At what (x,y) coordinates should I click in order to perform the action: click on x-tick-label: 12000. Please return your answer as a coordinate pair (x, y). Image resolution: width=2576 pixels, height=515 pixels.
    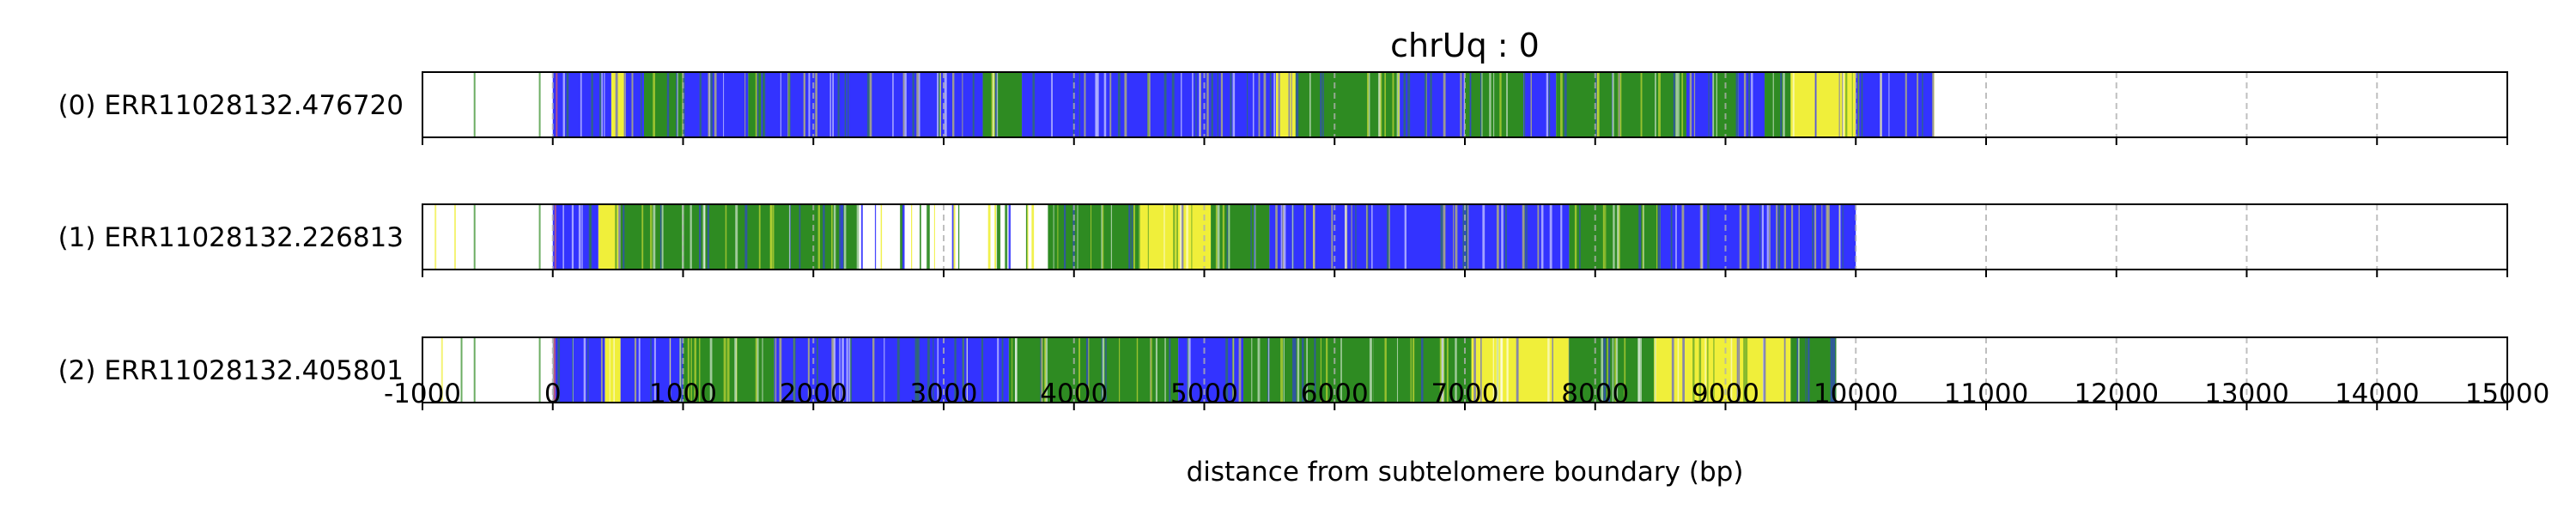
    Looking at the image, I should click on (2116, 394).